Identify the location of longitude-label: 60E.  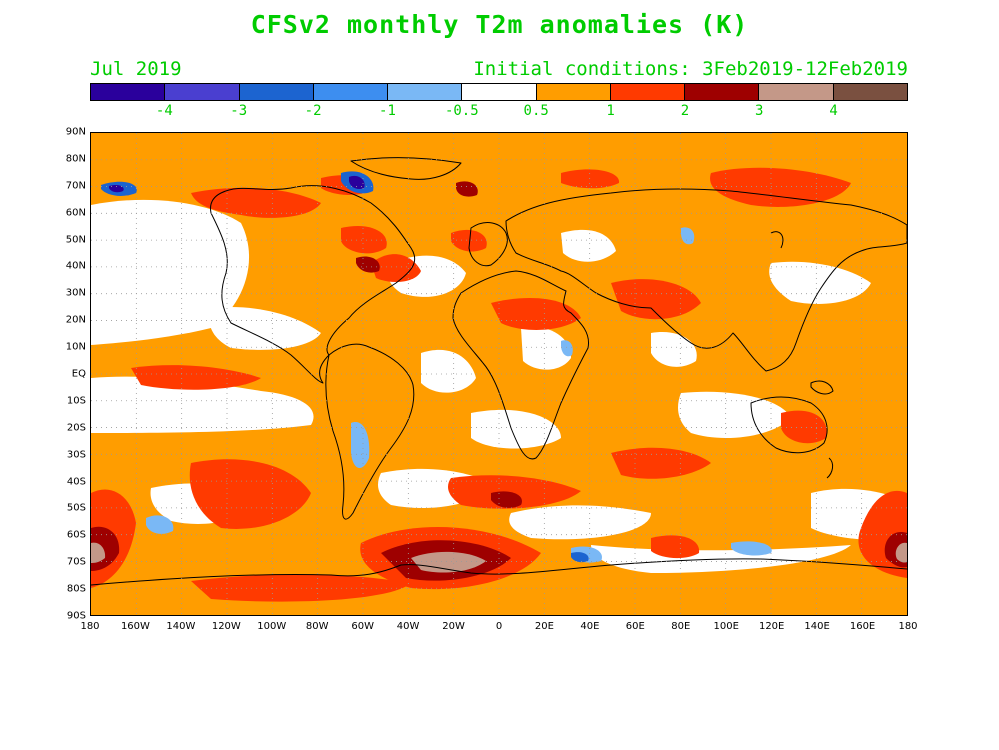
(635, 626).